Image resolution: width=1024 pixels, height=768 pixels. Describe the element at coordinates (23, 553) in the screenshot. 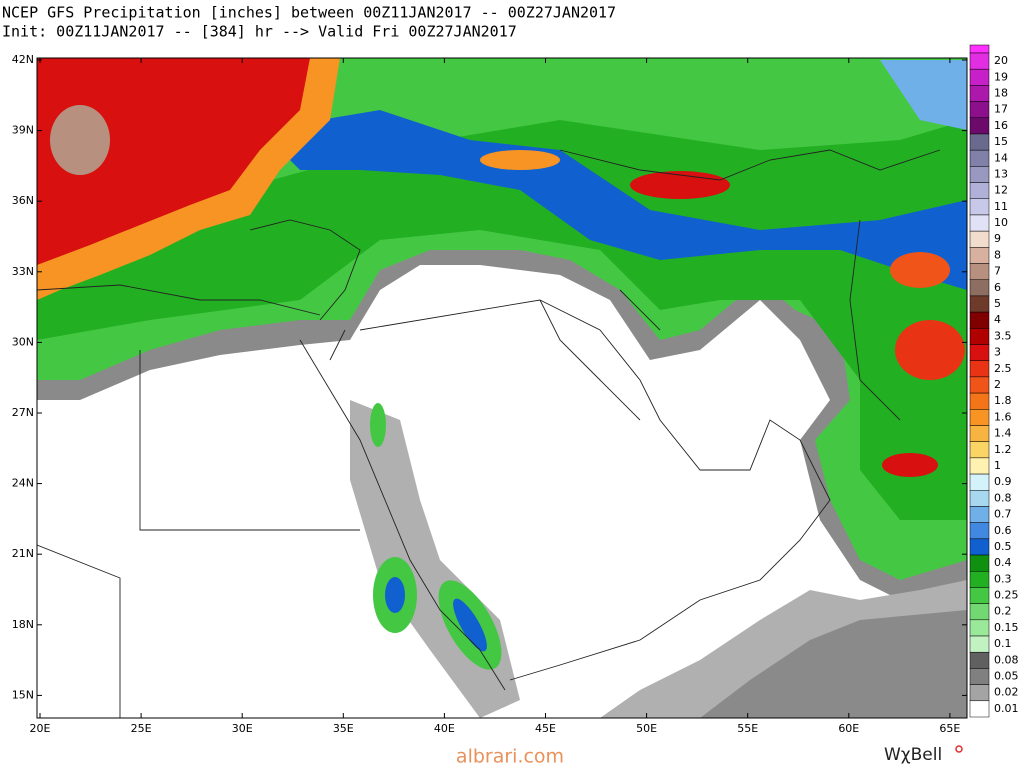

I see `lat-label: 21N` at that location.